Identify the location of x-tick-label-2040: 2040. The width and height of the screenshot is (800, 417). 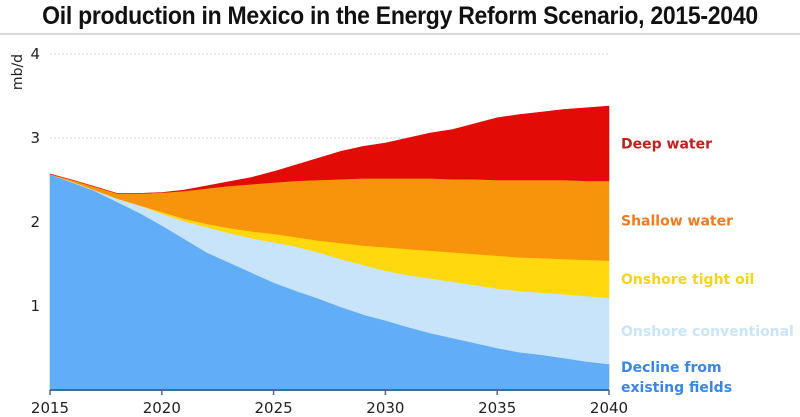
(609, 408).